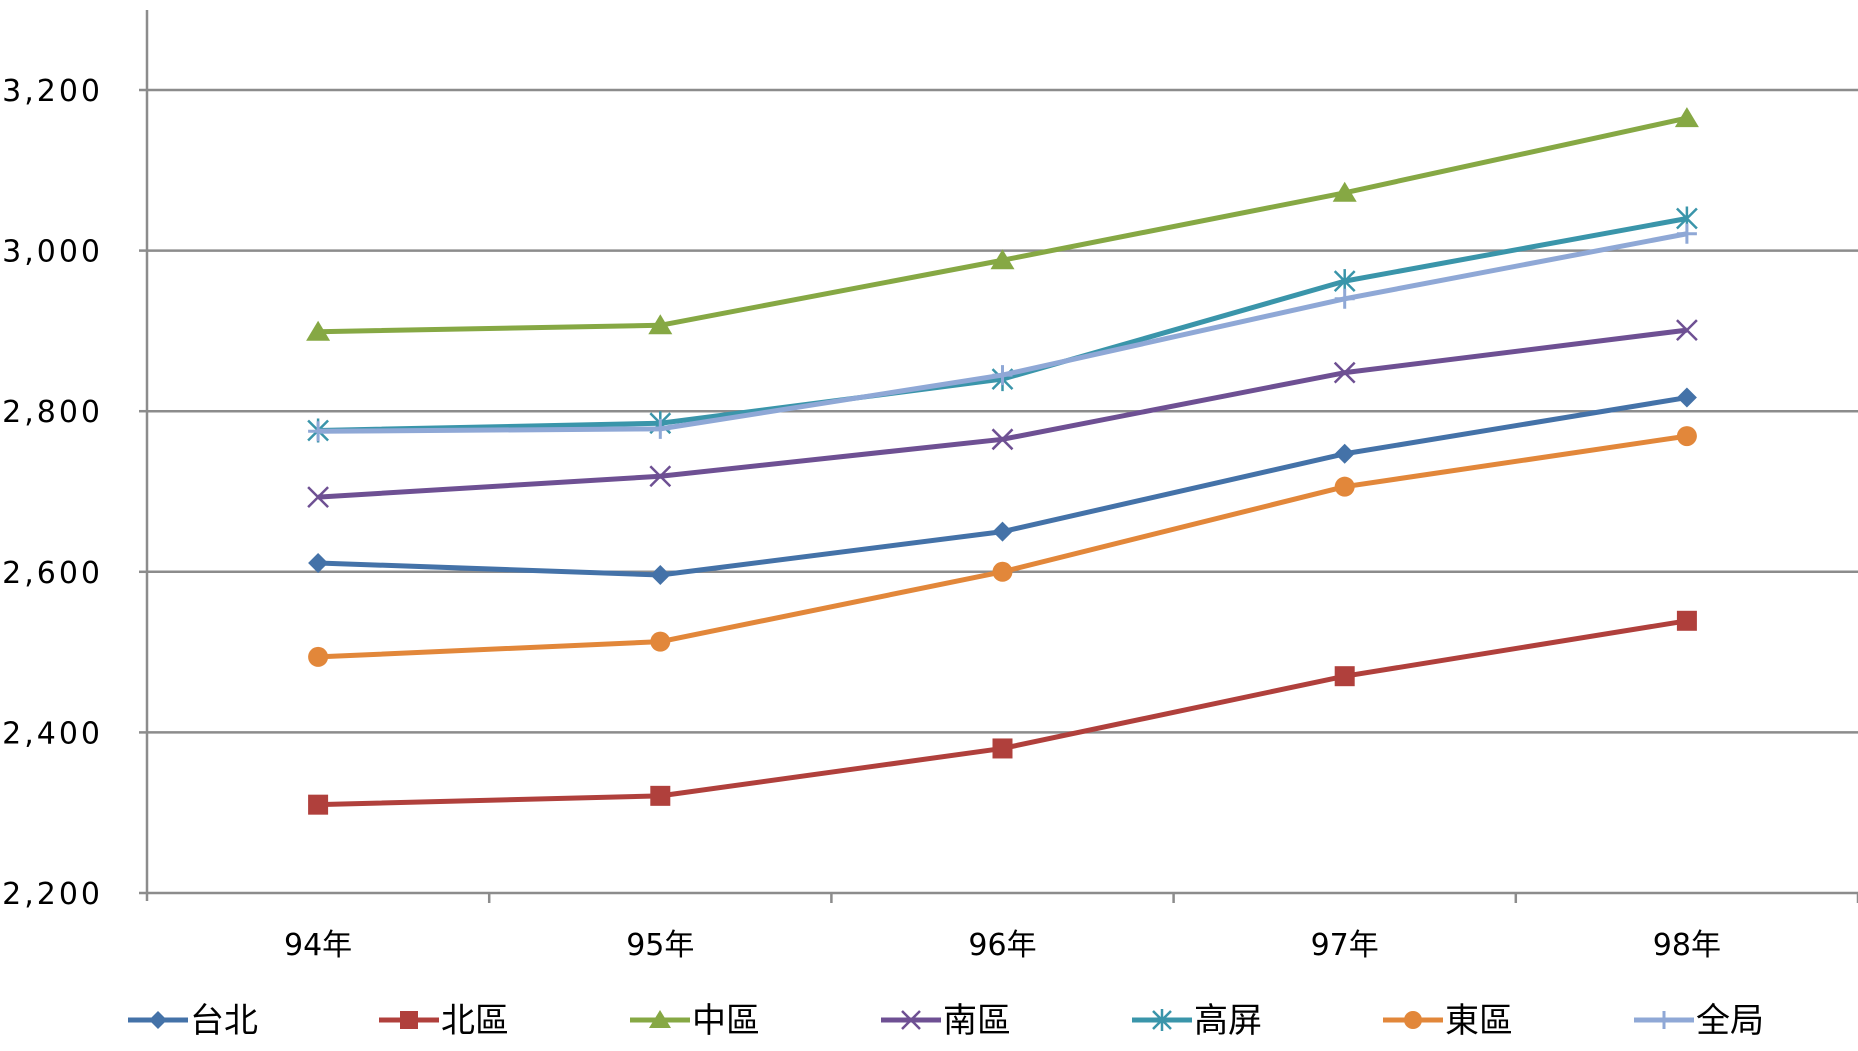 The image size is (1858, 1051). What do you see at coordinates (52, 252) in the screenshot?
I see `y-tick-label: 3,000` at bounding box center [52, 252].